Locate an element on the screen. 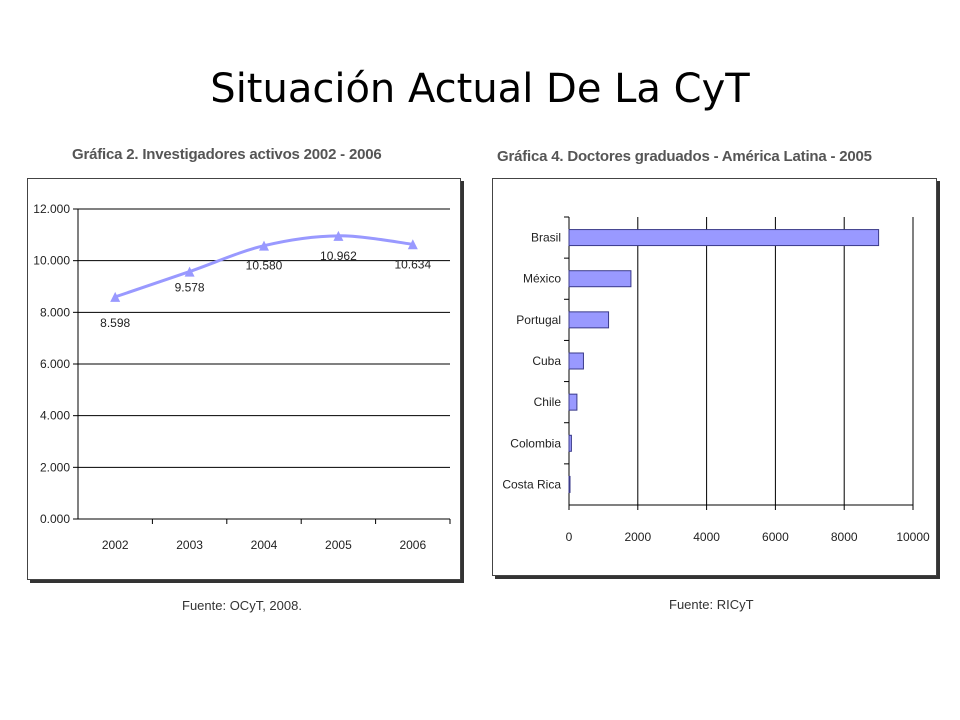 The width and height of the screenshot is (960, 720). category-label: Portugal is located at coordinates (538, 320).